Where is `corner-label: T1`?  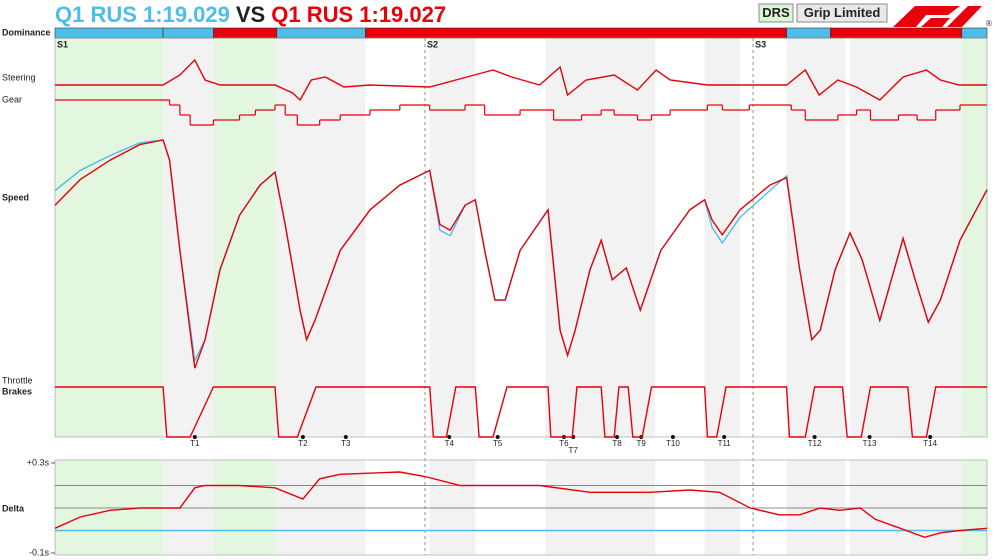 corner-label: T1 is located at coordinates (195, 443).